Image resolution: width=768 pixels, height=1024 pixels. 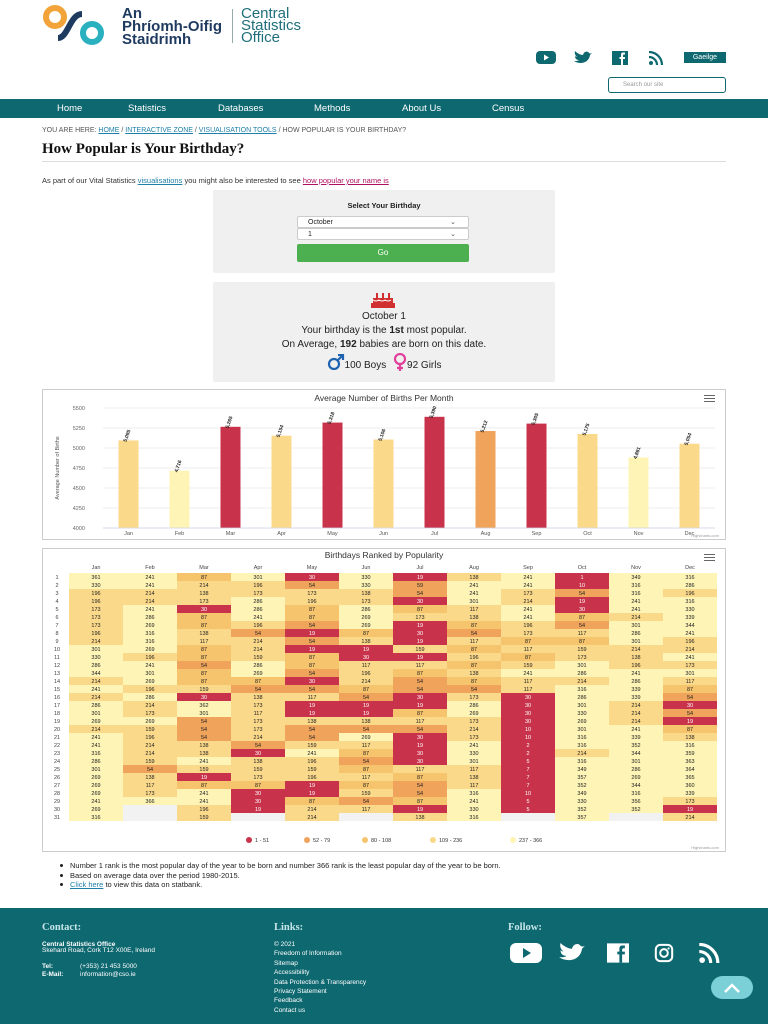 What do you see at coordinates (241, 108) in the screenshot?
I see `nav-item-databases: Databases` at bounding box center [241, 108].